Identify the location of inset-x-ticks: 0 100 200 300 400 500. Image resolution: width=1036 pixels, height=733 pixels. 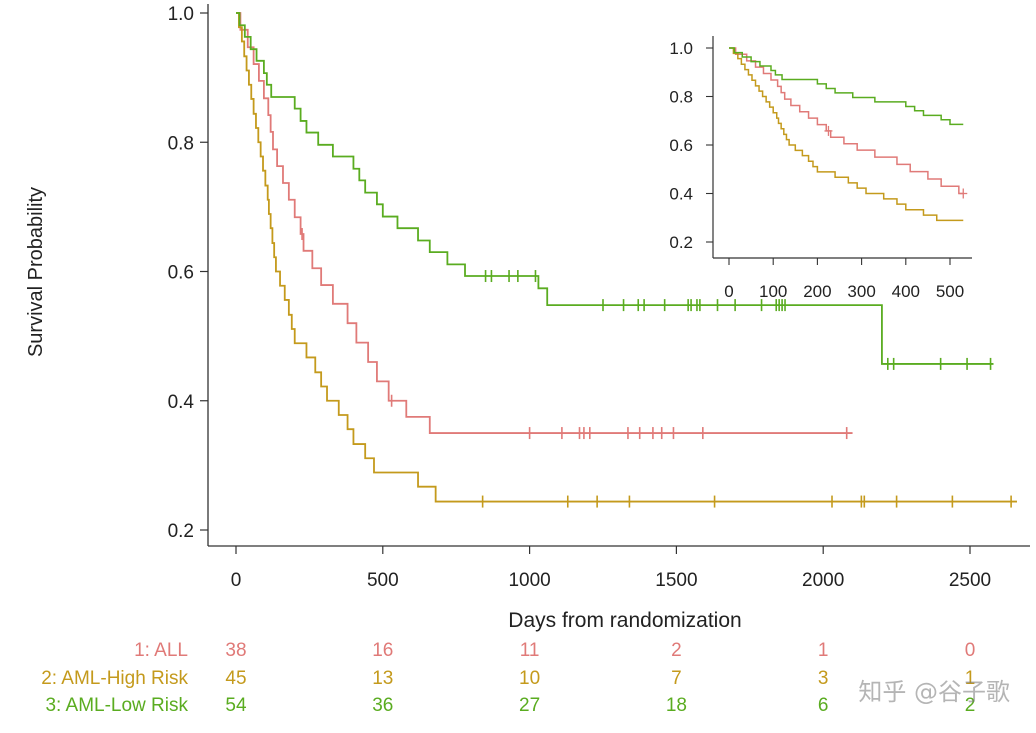
(844, 279).